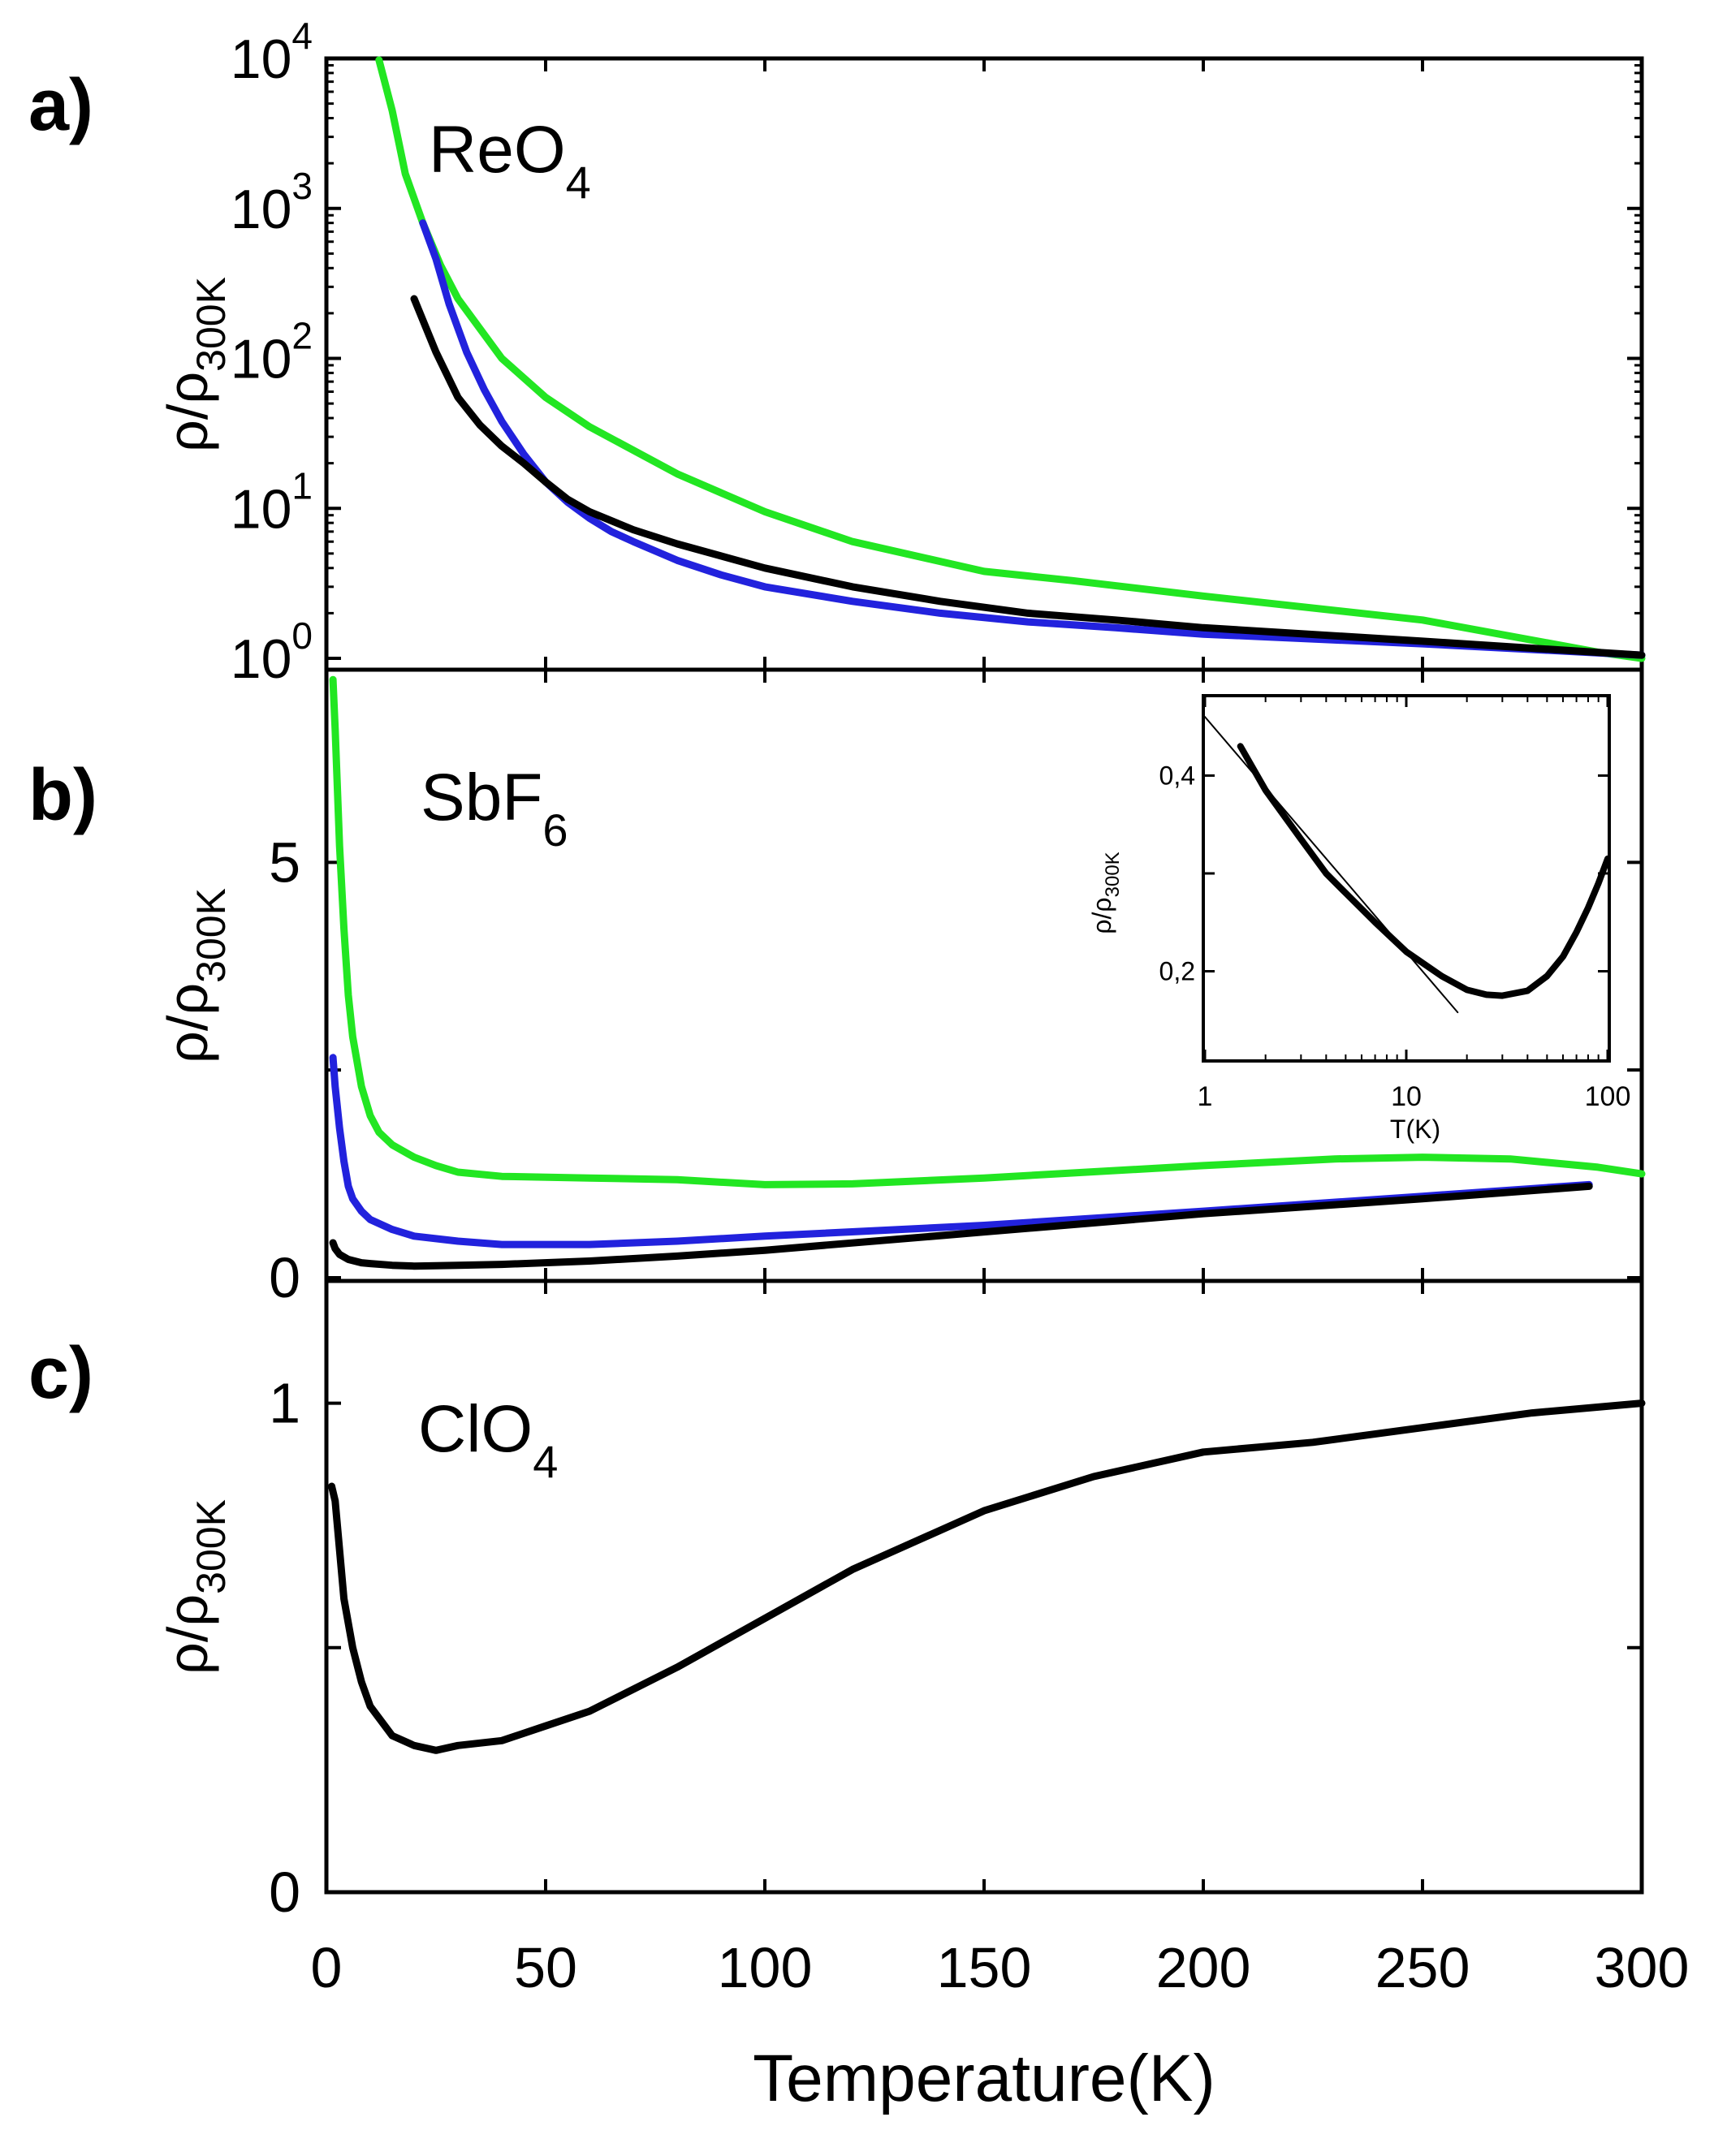  Describe the element at coordinates (1608, 1096) in the screenshot. I see `inset-x-tick-label-100: 100` at that location.